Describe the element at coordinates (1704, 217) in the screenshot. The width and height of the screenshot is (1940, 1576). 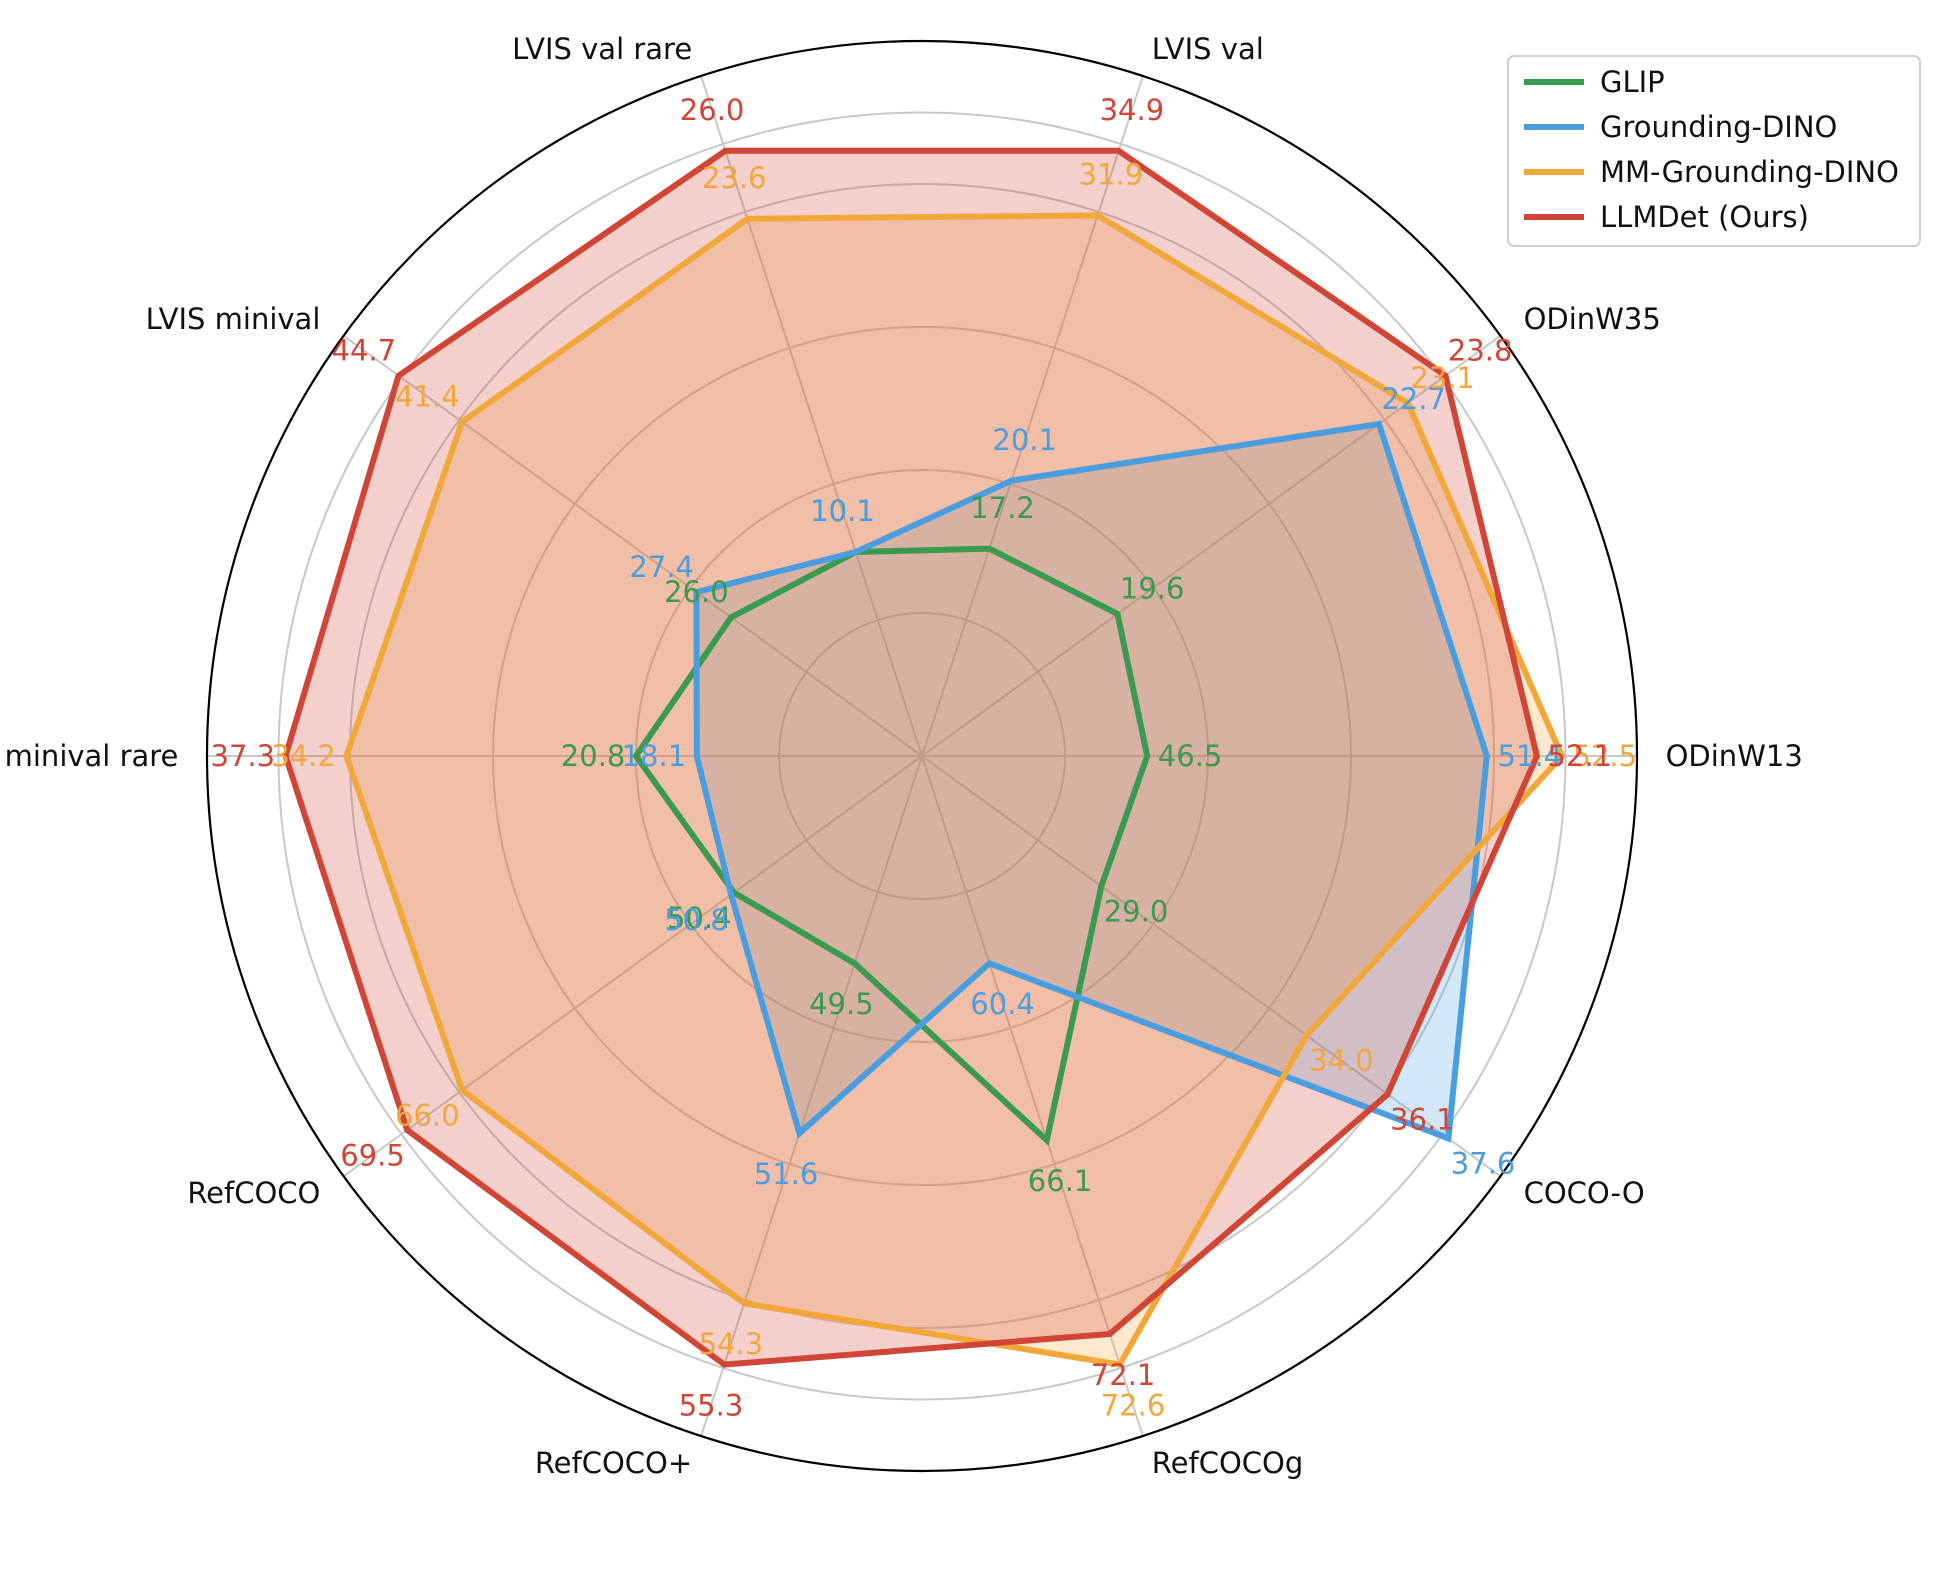
I see `legend-label-llmdet-ours: LLMDet (Ours)` at that location.